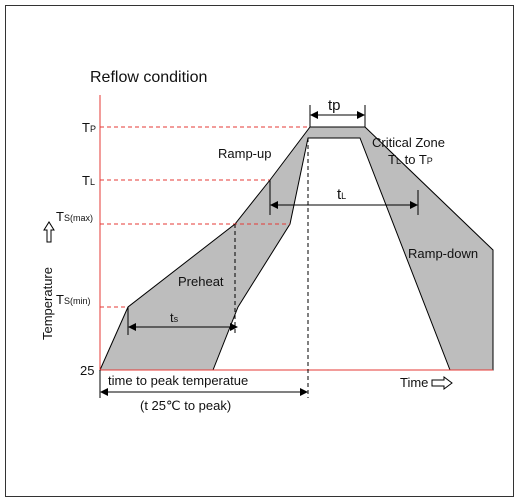 The image size is (519, 502). I want to click on level-label: TL, so click(88, 180).